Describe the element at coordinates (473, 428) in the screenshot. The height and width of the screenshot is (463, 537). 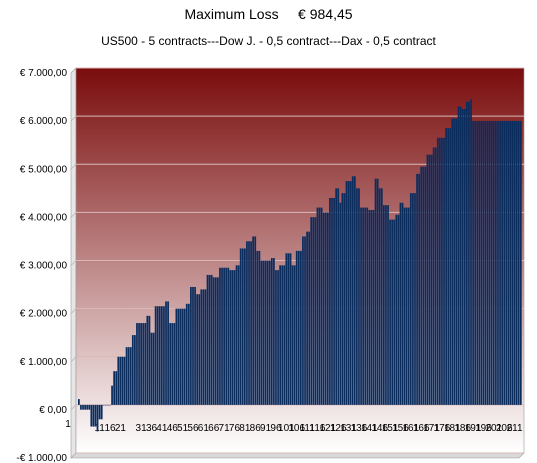
I see `x-tick-label: 191` at that location.